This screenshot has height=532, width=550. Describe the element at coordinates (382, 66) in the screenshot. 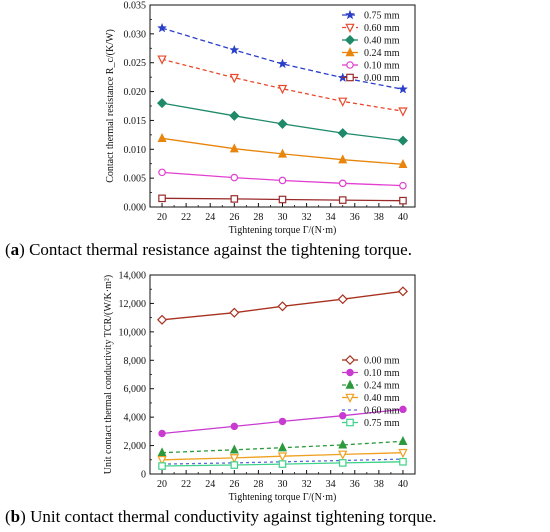

I see `chart-a-legend-label-4: 0.10 mm` at that location.